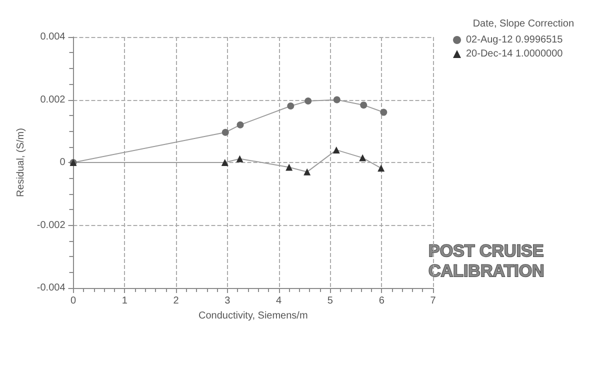 This screenshot has height=372, width=599. I want to click on x-tick-label: 7, so click(433, 301).